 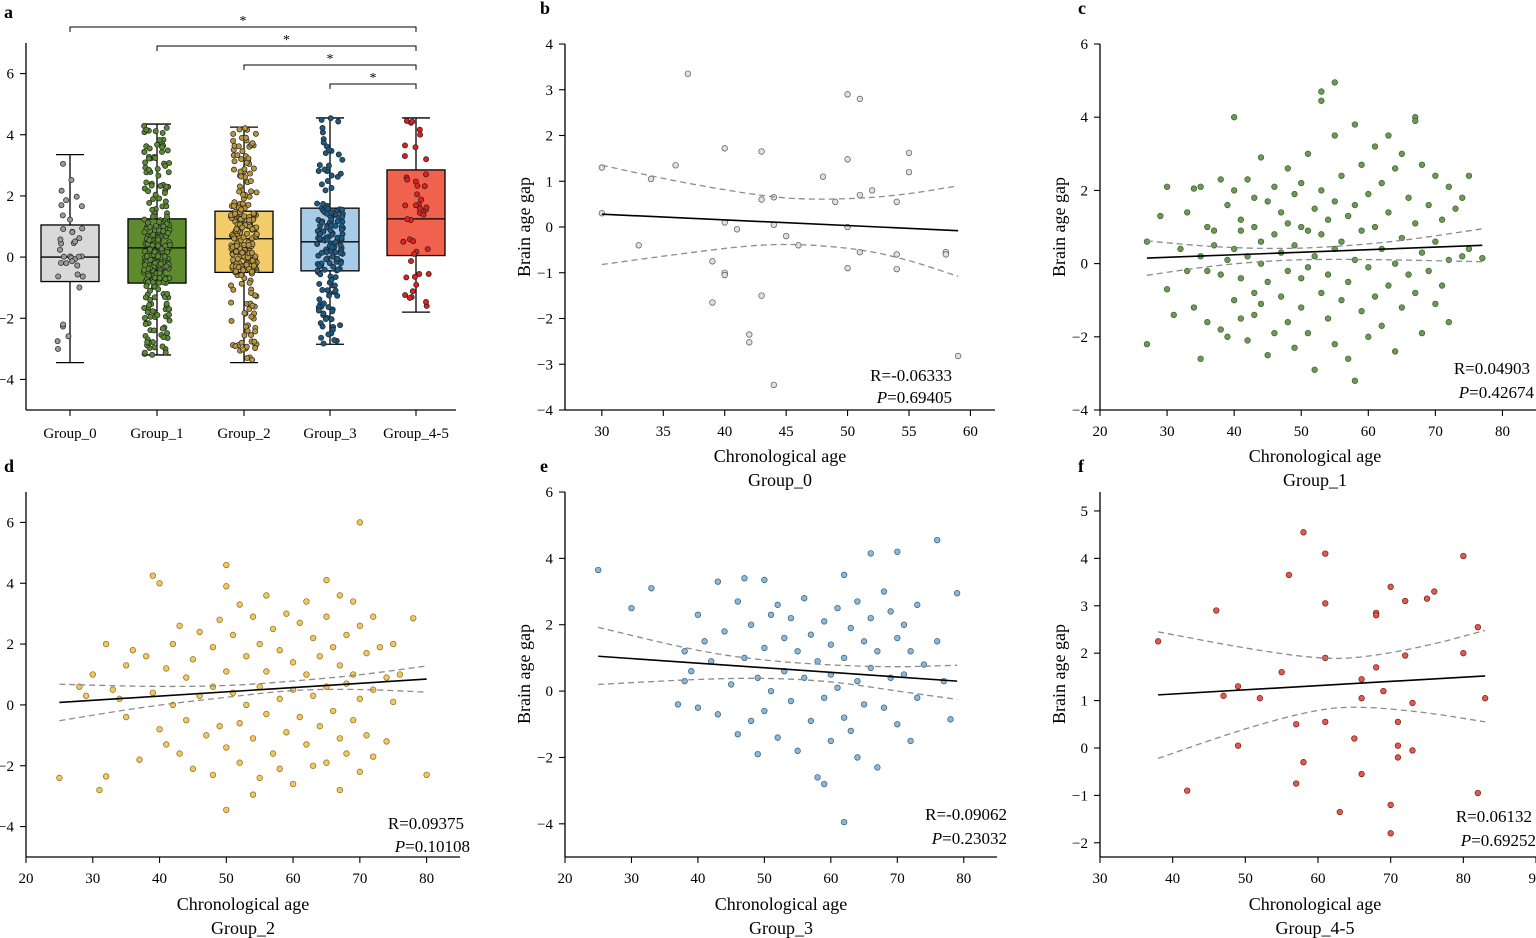 What do you see at coordinates (1314, 231) in the screenshot?
I see `panel-c-series` at bounding box center [1314, 231].